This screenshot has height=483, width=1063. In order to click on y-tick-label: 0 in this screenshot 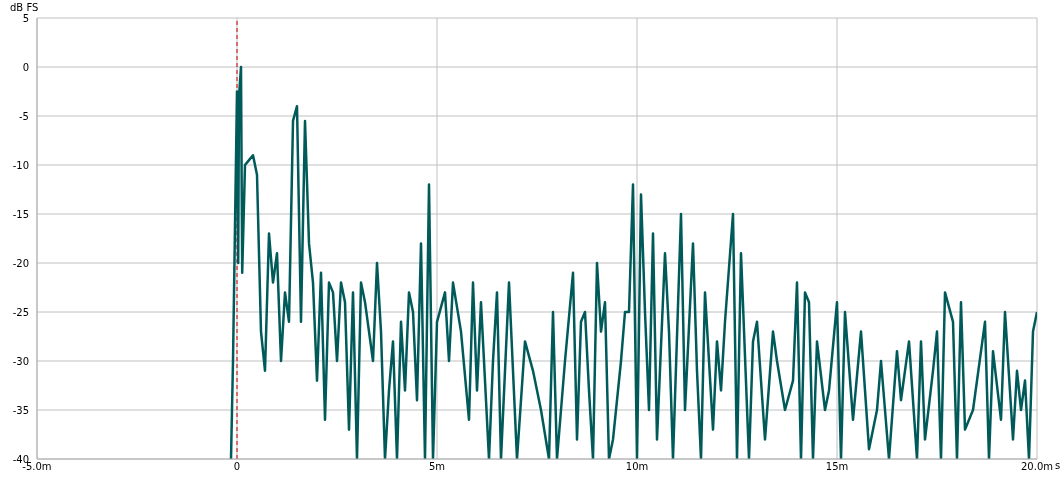, I will do `click(25, 67)`.